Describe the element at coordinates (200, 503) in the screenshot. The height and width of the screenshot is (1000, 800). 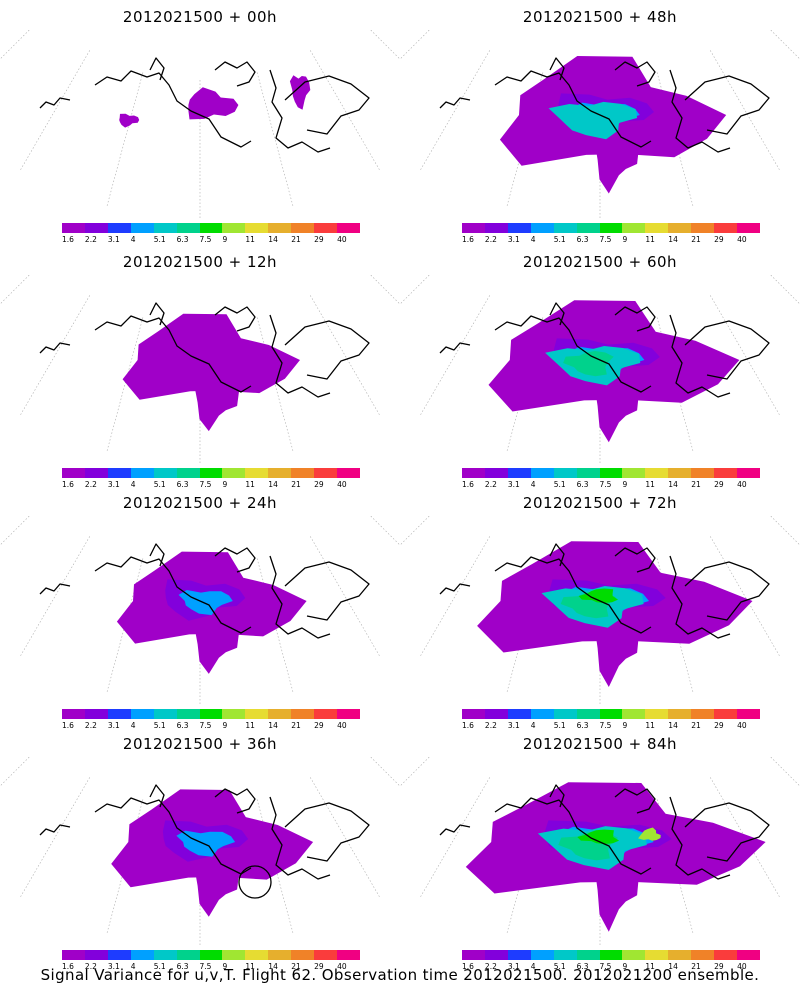
I see `panel-title: 2012021500 + 24h` at that location.